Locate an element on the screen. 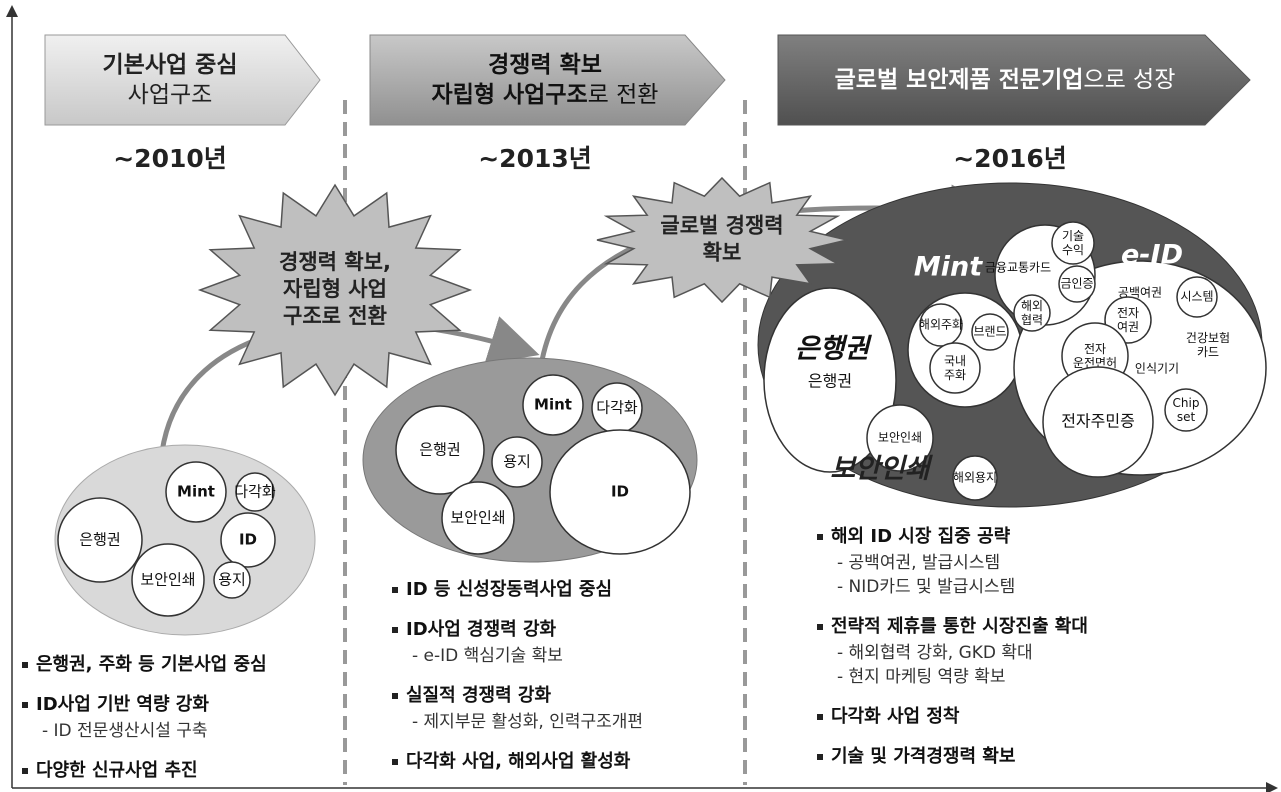 This screenshot has width=1281, height=792. year: ~2013년 is located at coordinates (535, 158).